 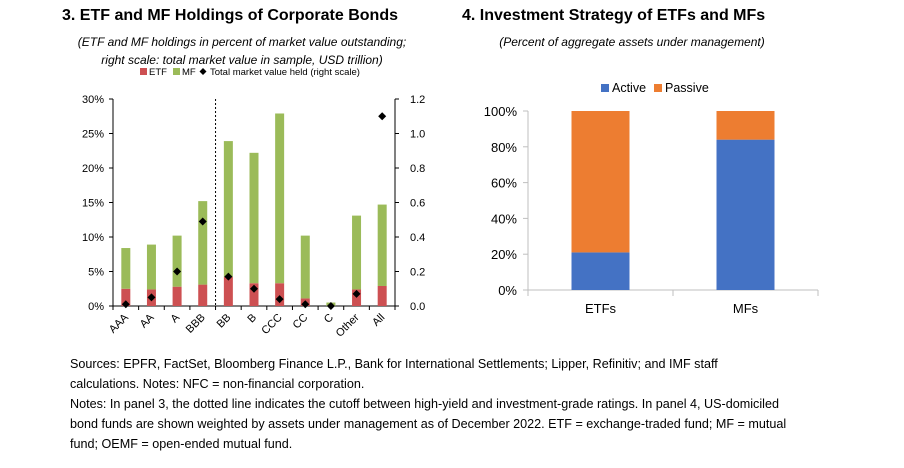 I want to click on marker-total-aa, so click(x=151, y=297).